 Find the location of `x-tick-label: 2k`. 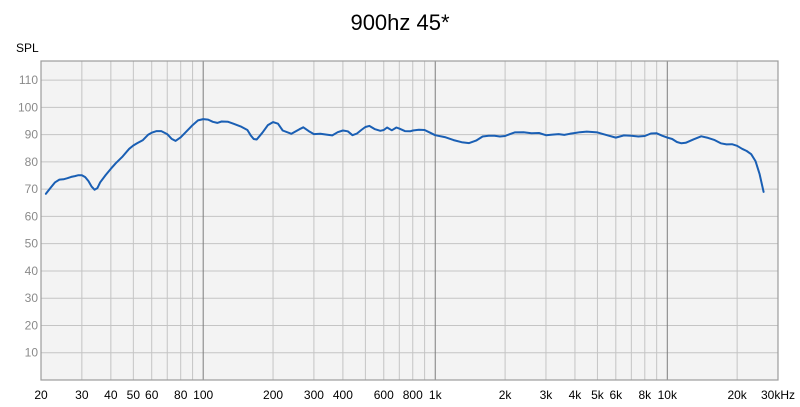

x-tick-label: 2k is located at coordinates (506, 395).